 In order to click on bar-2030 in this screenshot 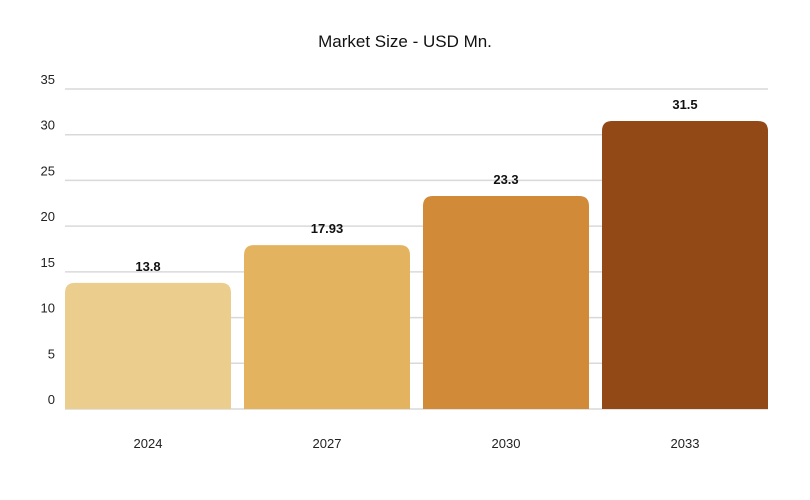, I will do `click(506, 302)`.